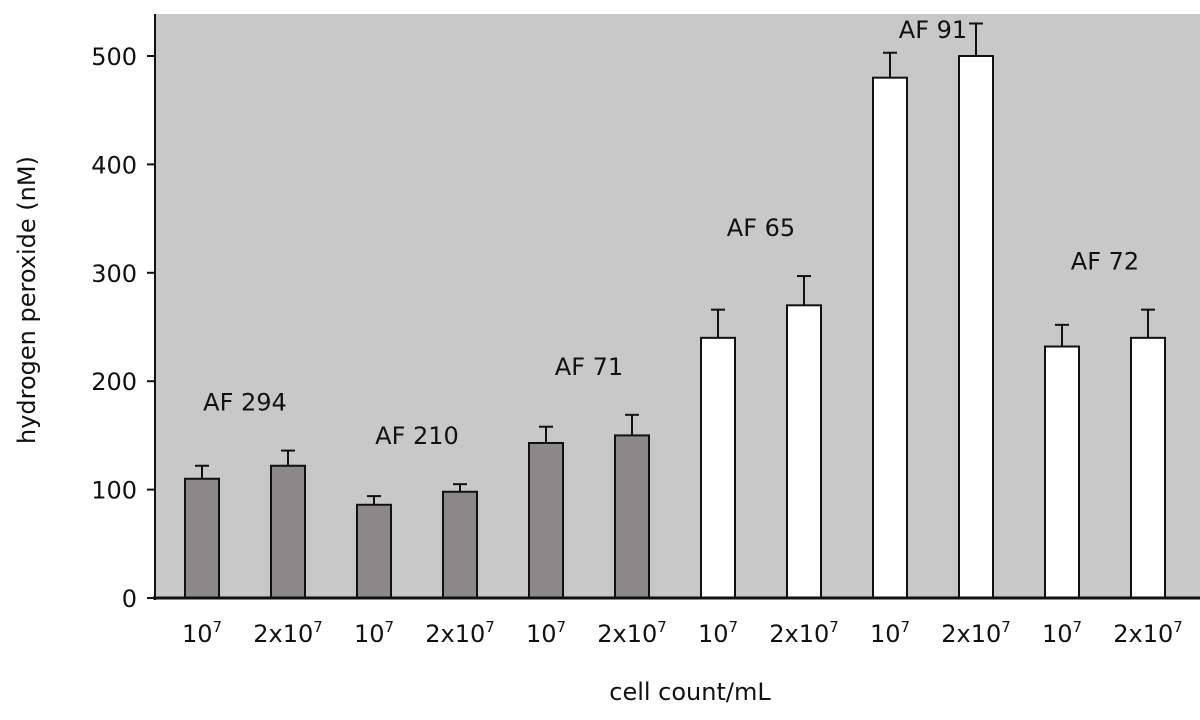 The image size is (1200, 720). I want to click on y-tick-label: 400, so click(114, 165).